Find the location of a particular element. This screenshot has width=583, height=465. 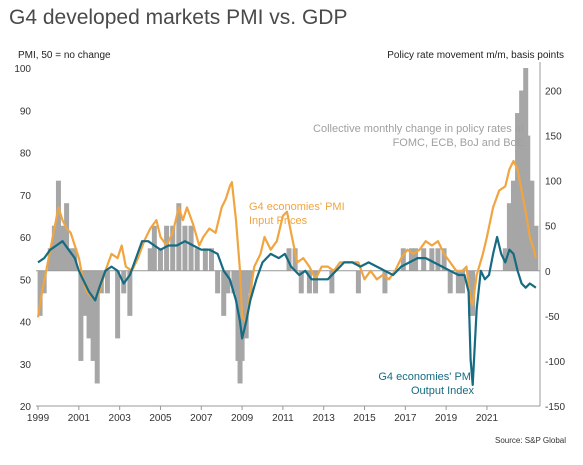

right-axis-label: Policy rate movement m/m, basis points is located at coordinates (475, 55).